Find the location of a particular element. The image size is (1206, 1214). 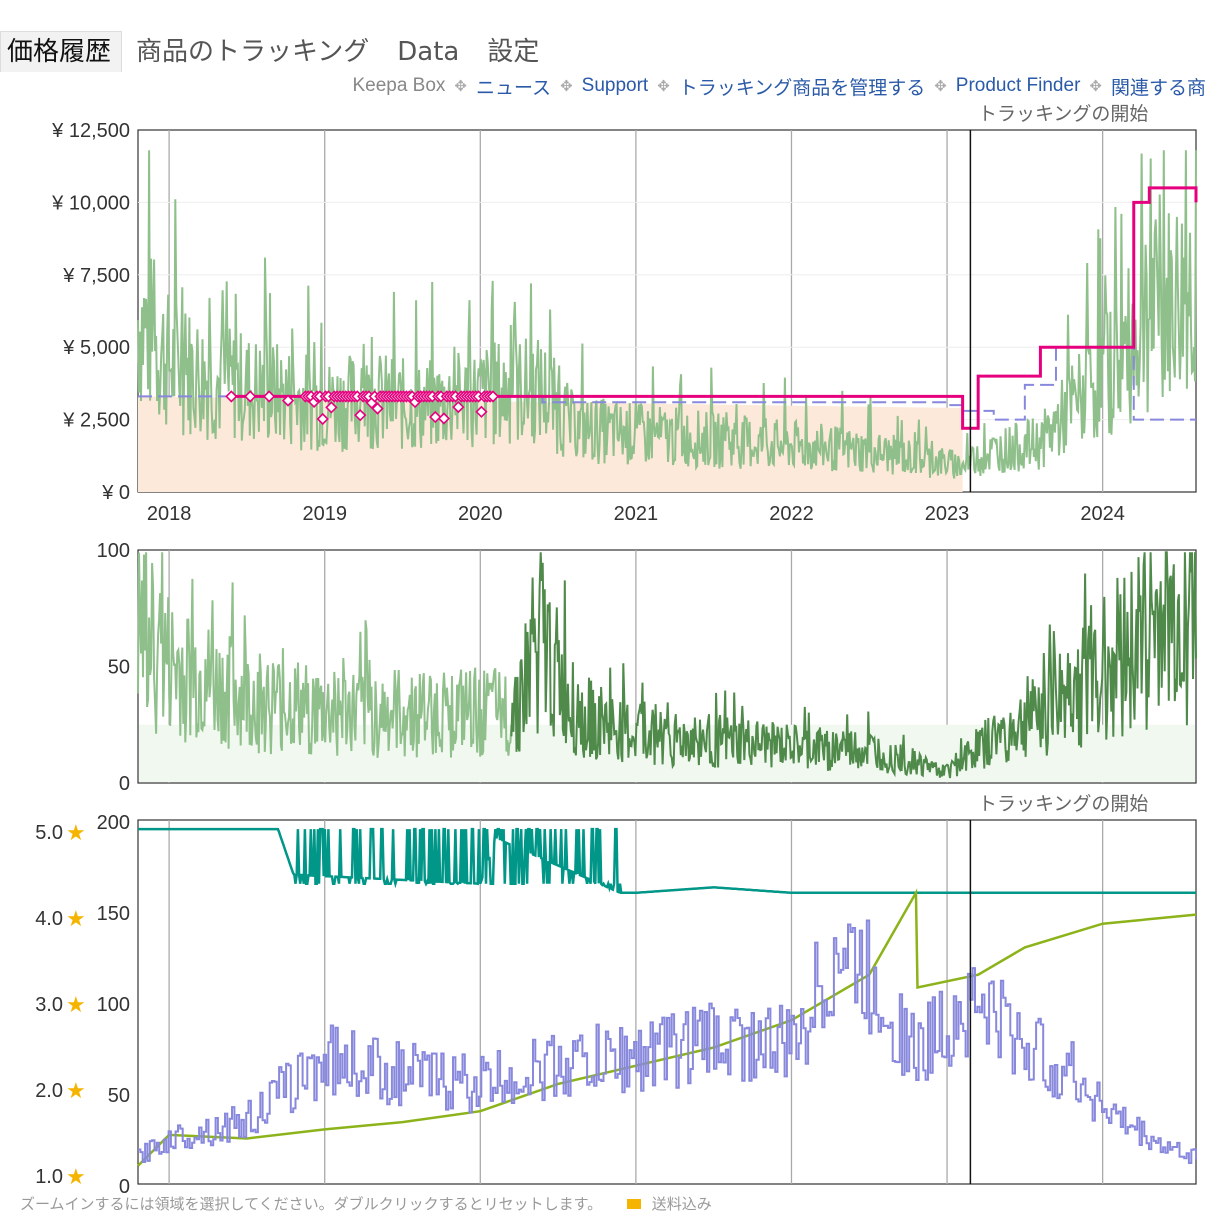

price-y-tick: ¥ 10,000 is located at coordinates (90, 203).